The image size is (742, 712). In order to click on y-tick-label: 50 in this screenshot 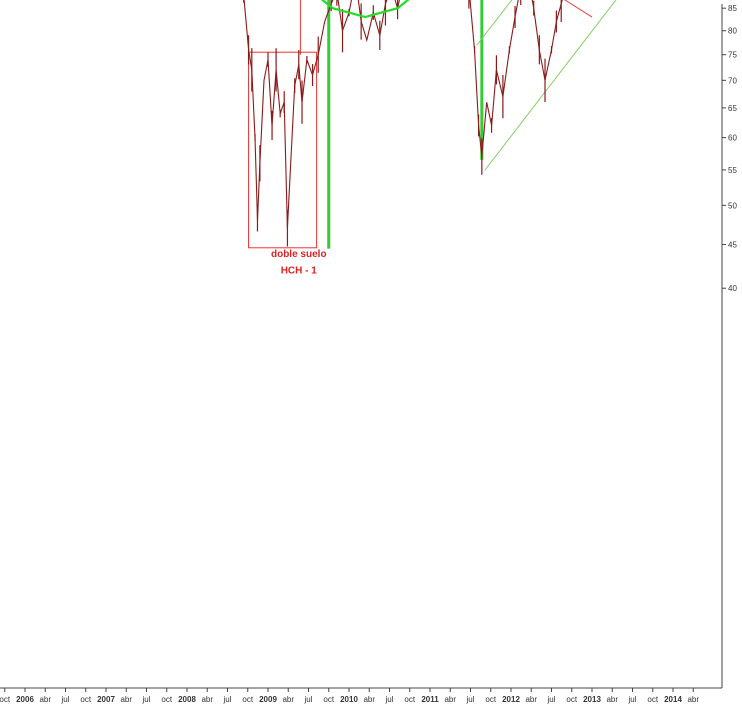, I will do `click(732, 205)`.